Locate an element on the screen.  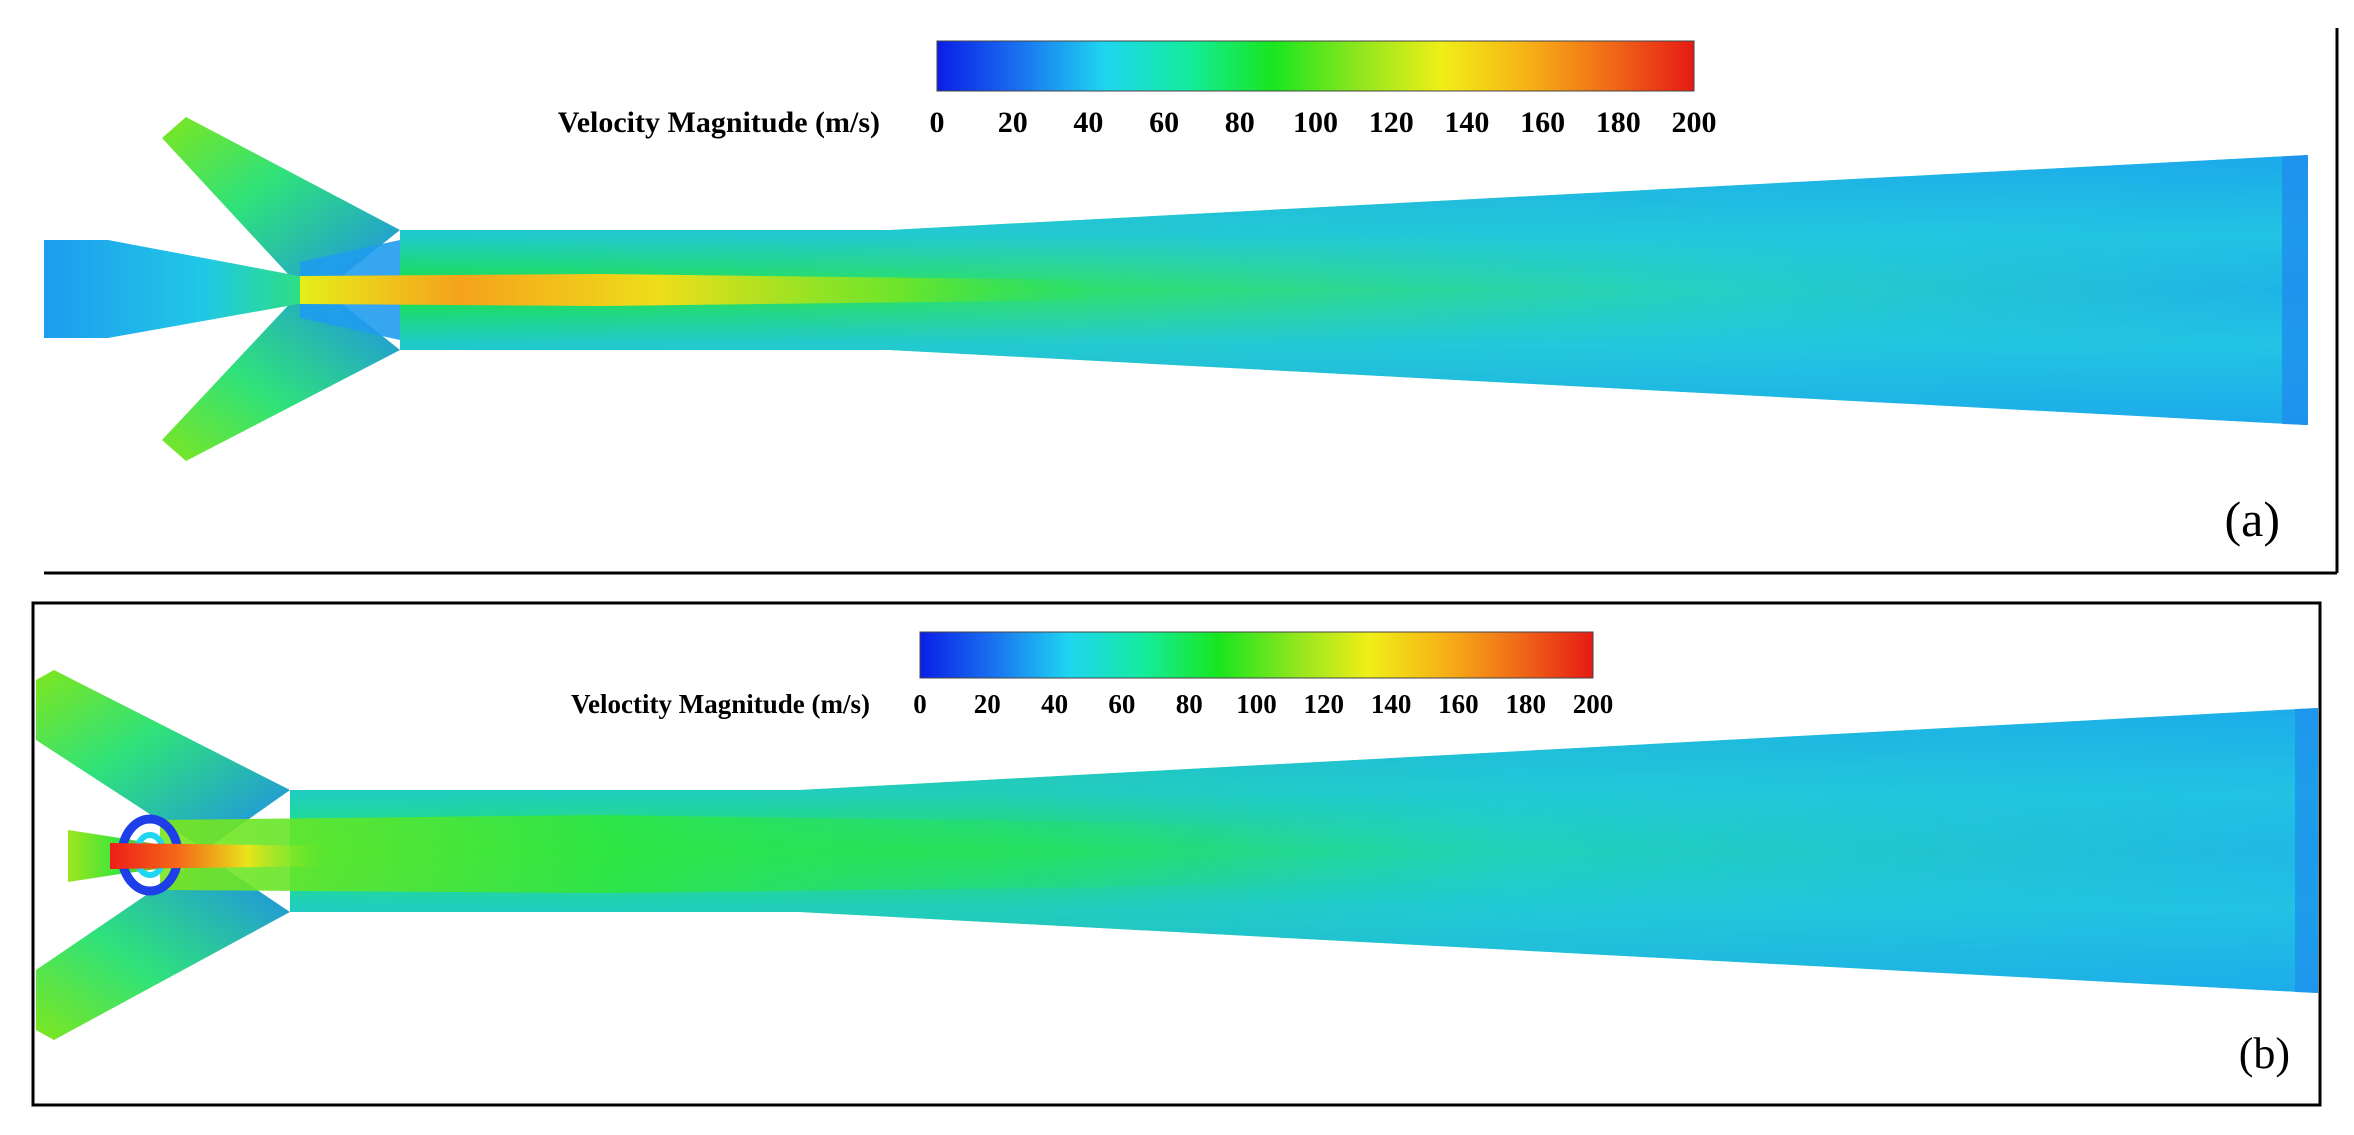
panel-a-colorbar-ticks: 0 20 40 60 80 100 120 140 160 180 200 is located at coordinates (1323, 122).